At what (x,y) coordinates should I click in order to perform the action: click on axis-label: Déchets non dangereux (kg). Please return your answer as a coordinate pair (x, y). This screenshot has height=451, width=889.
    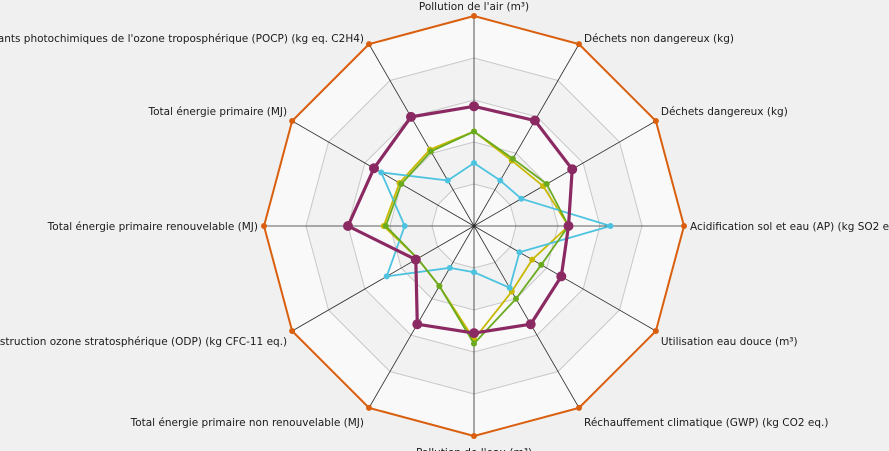
    Looking at the image, I should click on (659, 39).